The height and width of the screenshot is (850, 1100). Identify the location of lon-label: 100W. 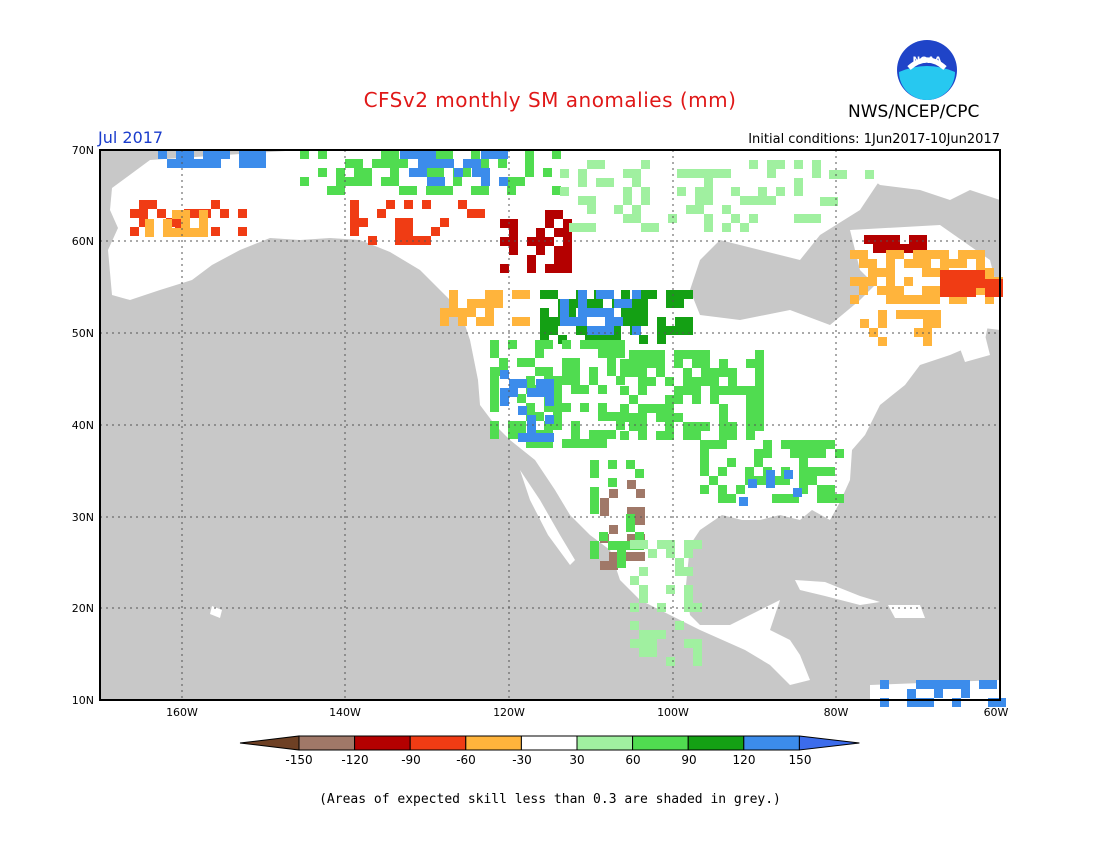
(673, 712).